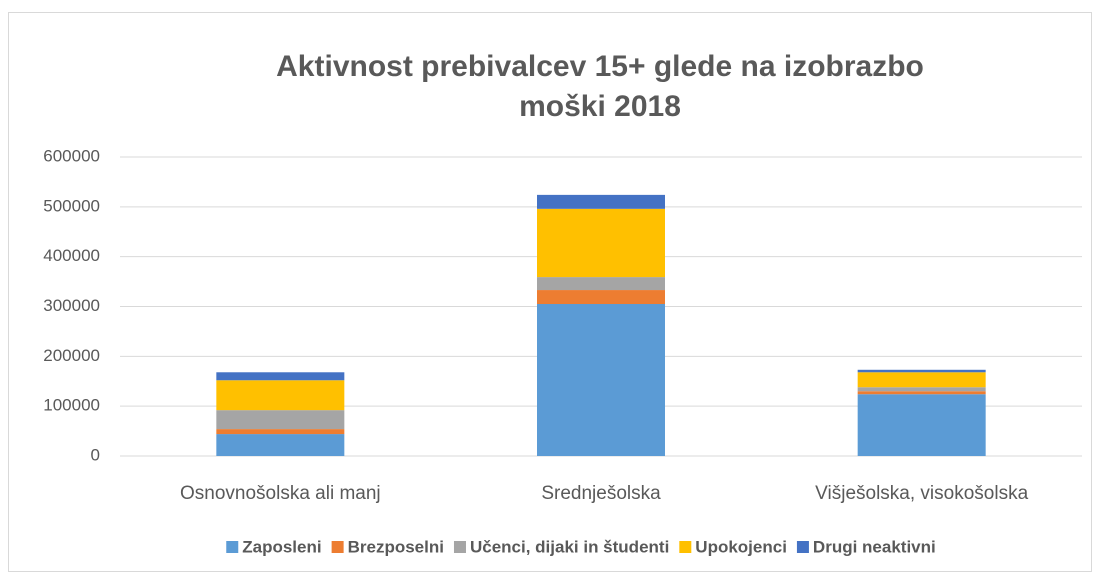  Describe the element at coordinates (741, 546) in the screenshot. I see `legend-label: Upokojenci` at that location.